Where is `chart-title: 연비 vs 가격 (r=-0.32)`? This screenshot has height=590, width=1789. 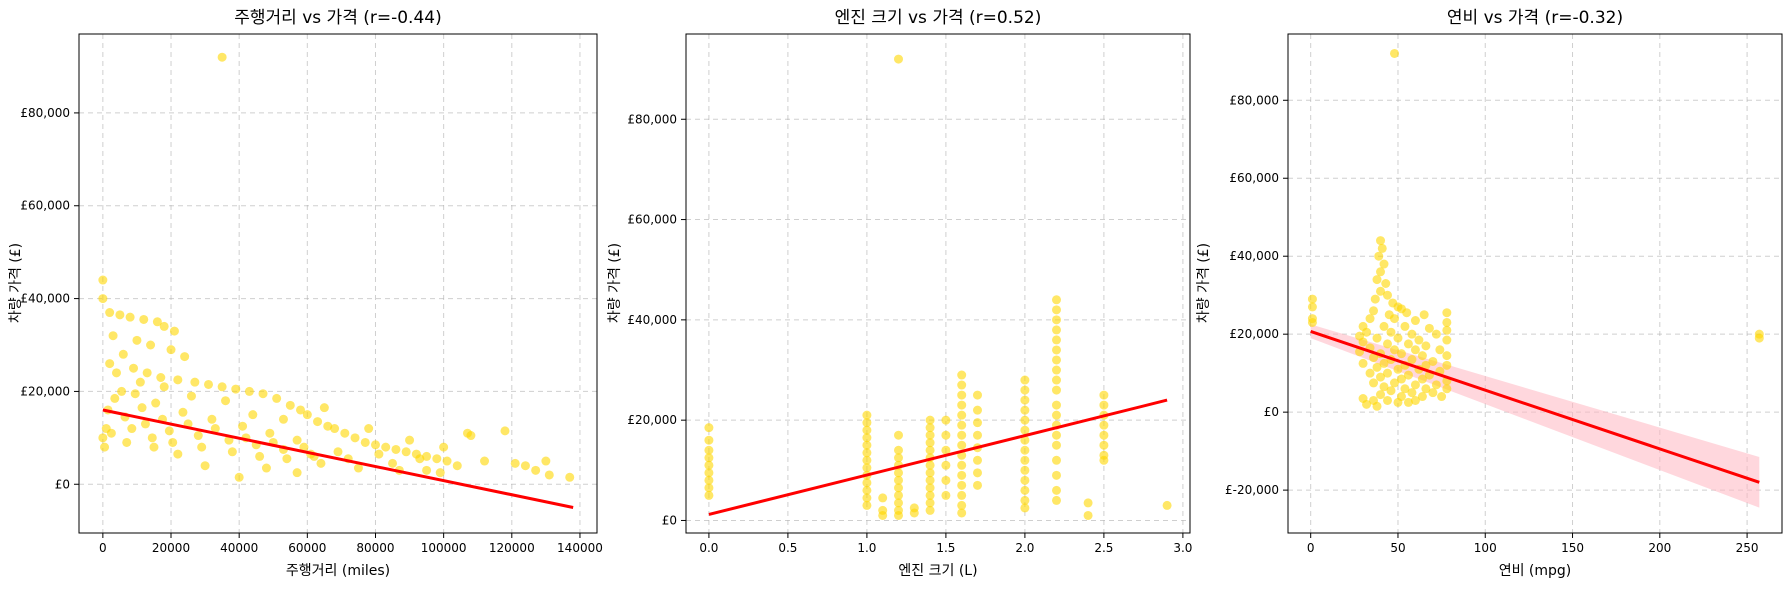
chart-title: 연비 vs 가격 (r=-0.32) is located at coordinates (1535, 18).